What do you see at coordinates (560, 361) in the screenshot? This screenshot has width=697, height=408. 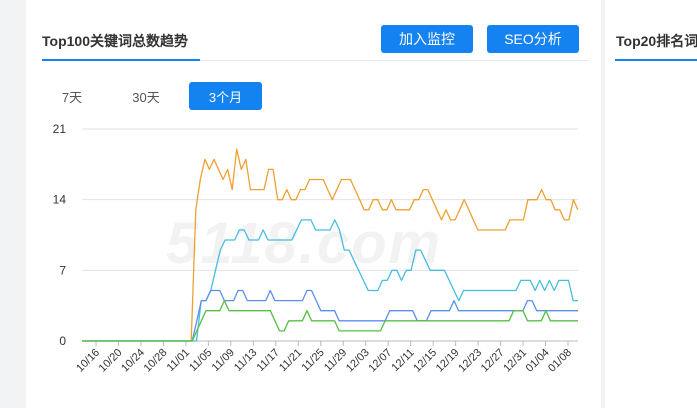 I see `x-tick-label: 01/08` at bounding box center [560, 361].